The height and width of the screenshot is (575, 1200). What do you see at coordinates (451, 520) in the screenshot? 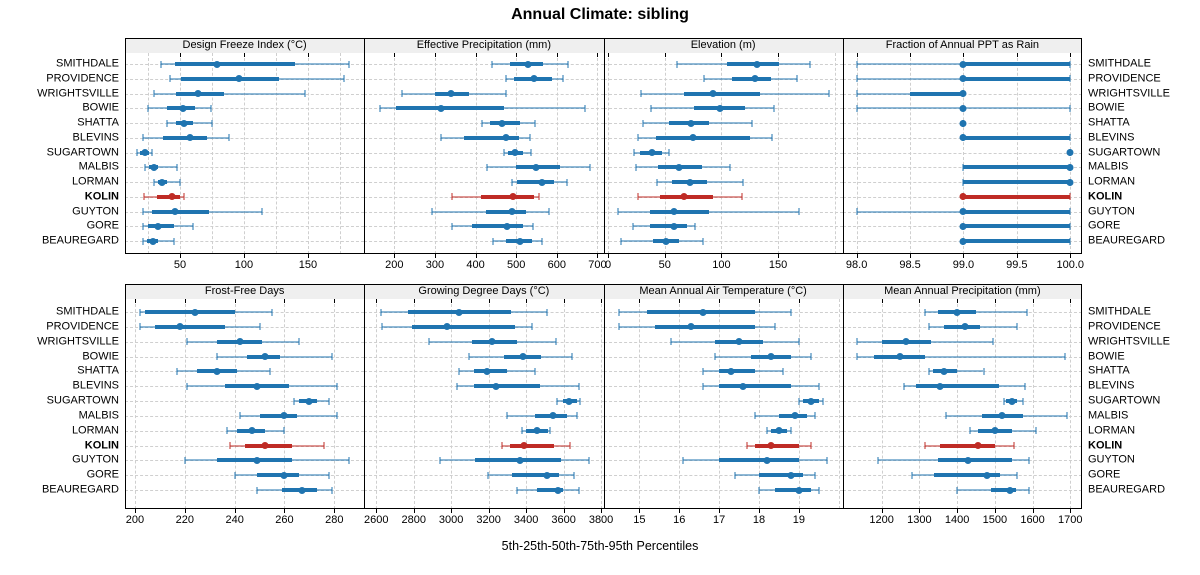
I see `axis-tick-label: 3000` at bounding box center [451, 520].